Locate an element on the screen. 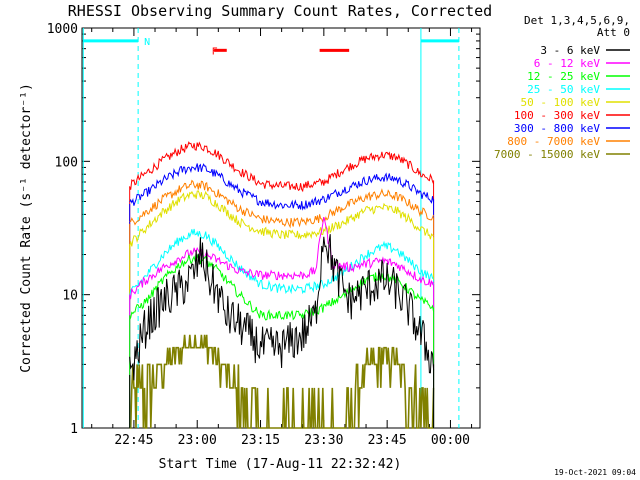 The image size is (640, 480). x-tick-label: 23:45 is located at coordinates (387, 440).